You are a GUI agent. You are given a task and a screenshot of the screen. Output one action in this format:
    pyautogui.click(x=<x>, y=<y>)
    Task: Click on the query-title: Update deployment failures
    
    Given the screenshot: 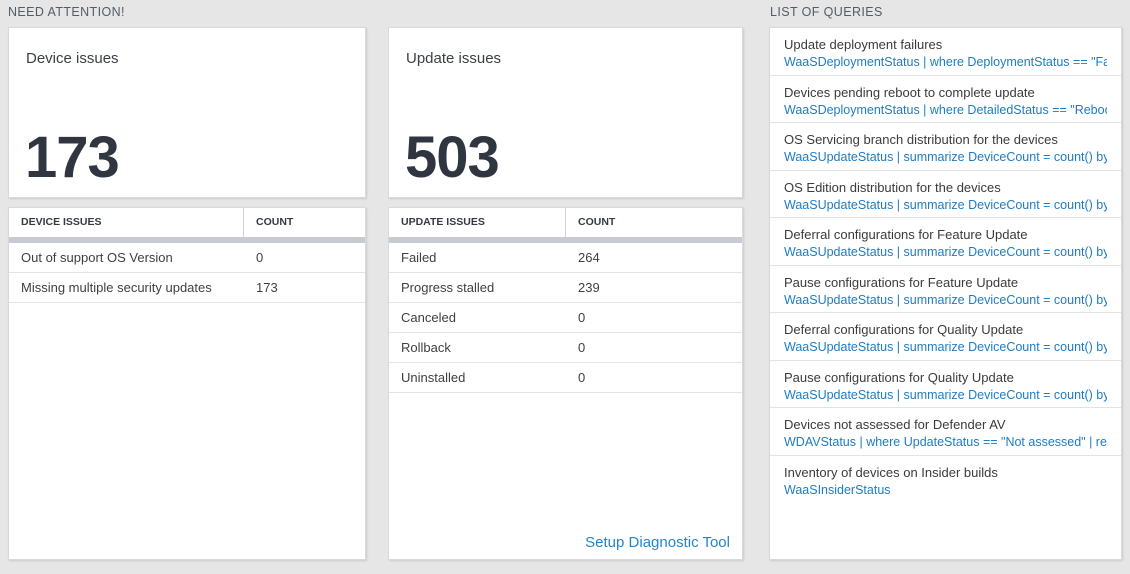 What is the action you would take?
    pyautogui.click(x=863, y=44)
    